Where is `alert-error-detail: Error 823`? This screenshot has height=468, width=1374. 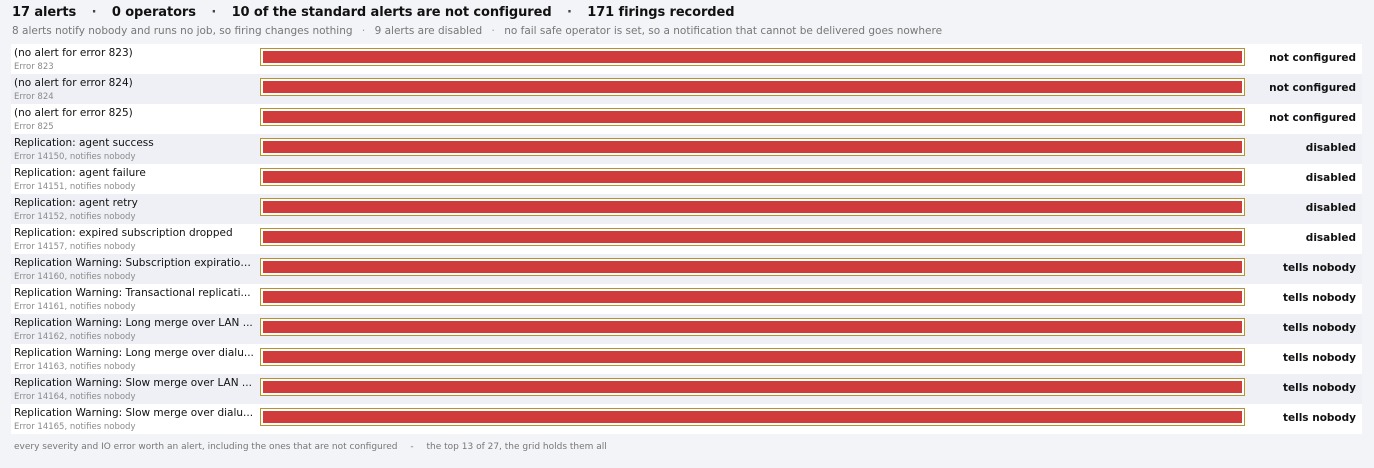 alert-error-detail: Error 823 is located at coordinates (34, 67).